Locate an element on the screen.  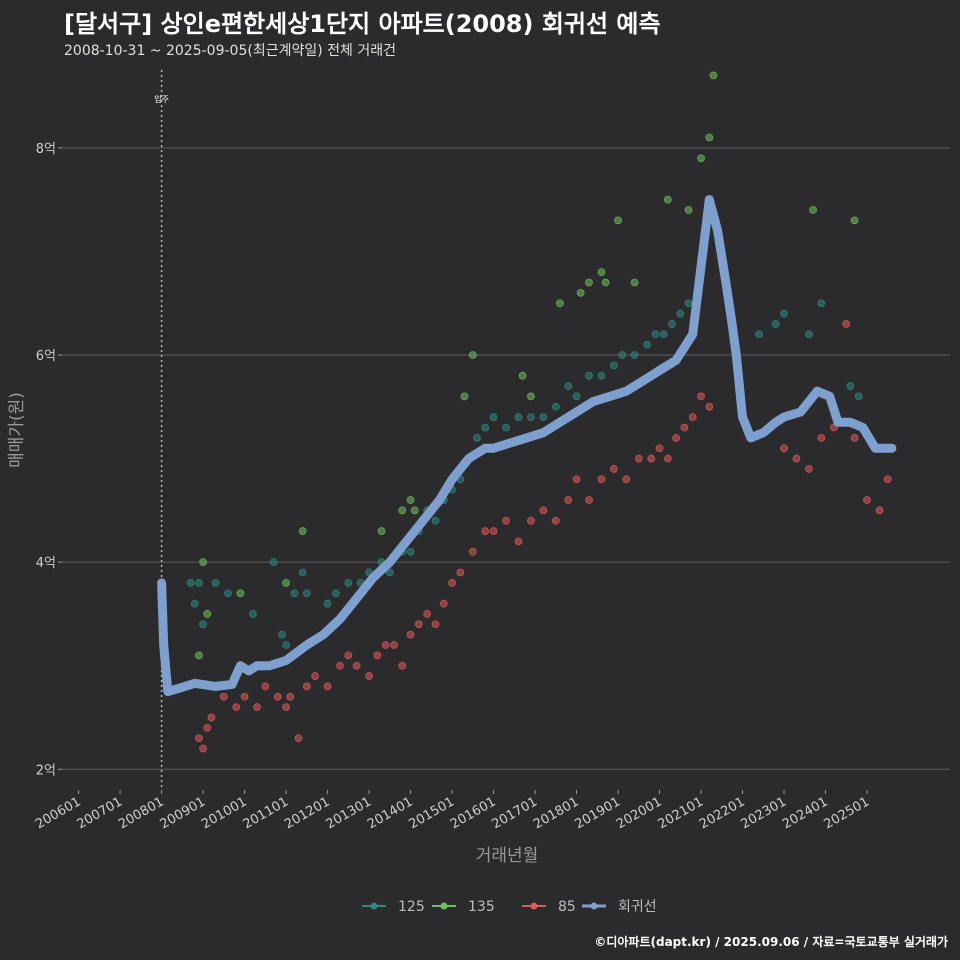
x-tick-label: 201301 is located at coordinates (349, 813).